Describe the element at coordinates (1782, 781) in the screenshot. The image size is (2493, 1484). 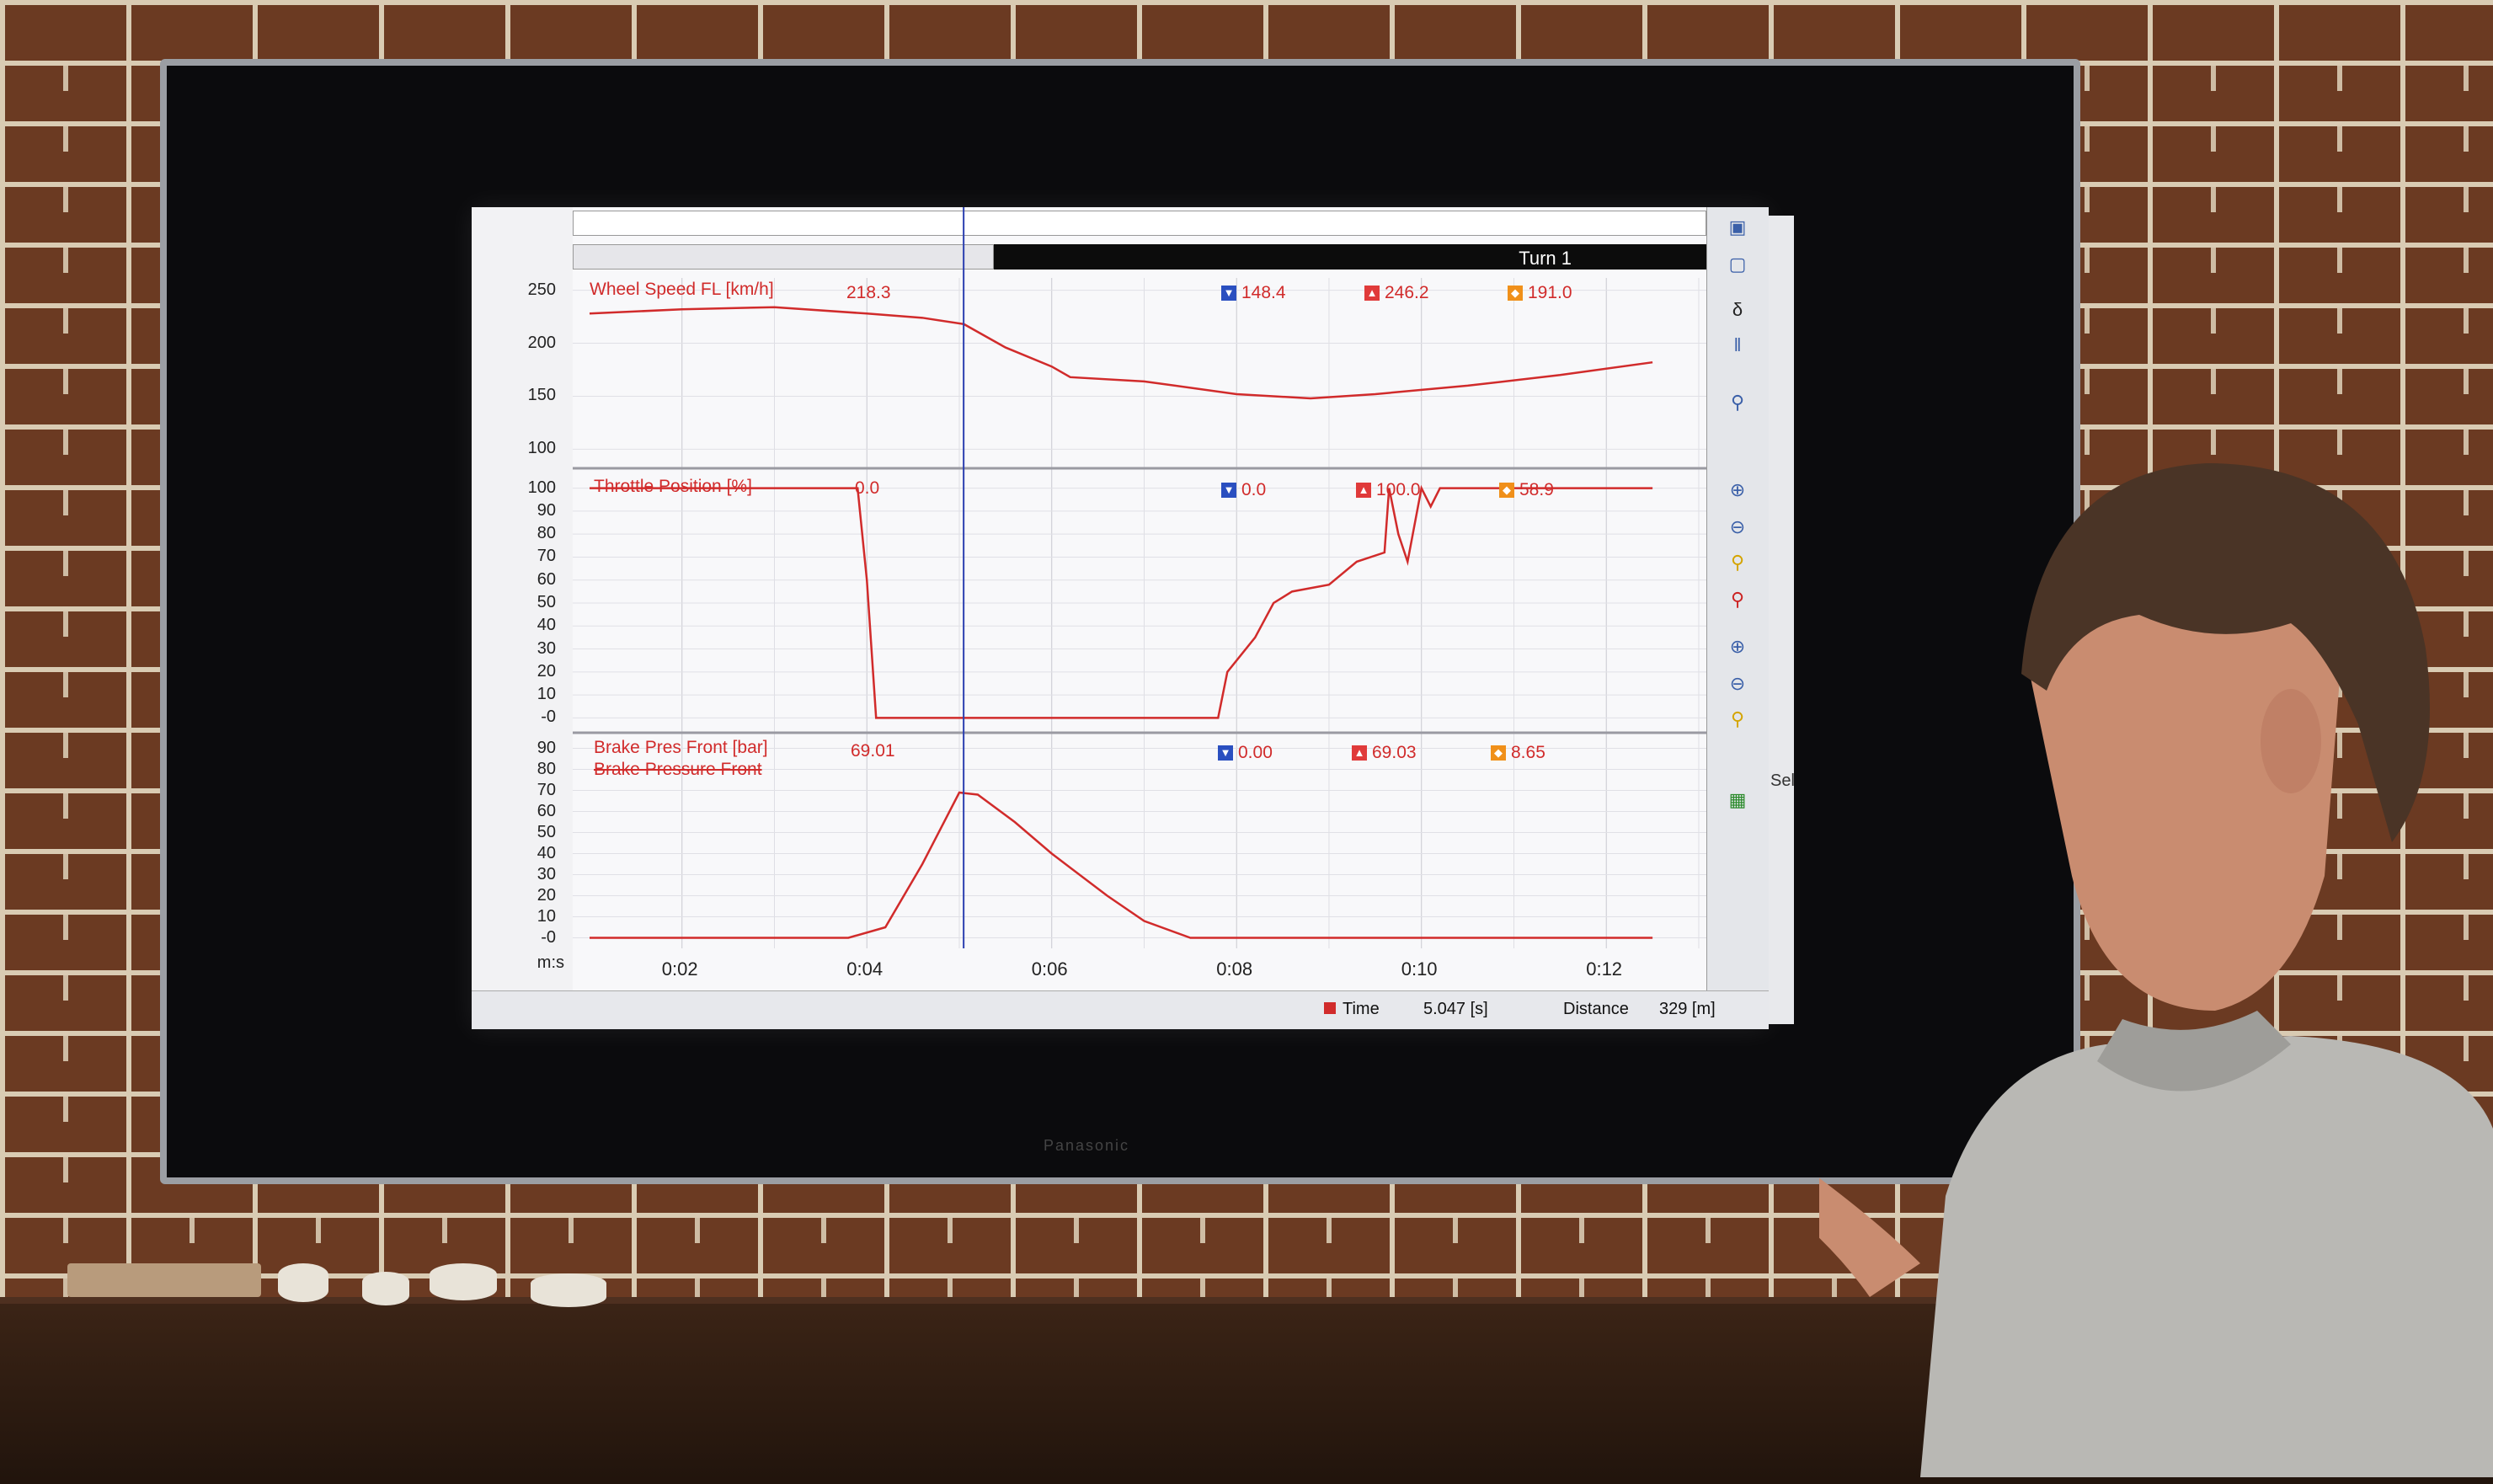
I see `side-panel-text: Sel` at that location.